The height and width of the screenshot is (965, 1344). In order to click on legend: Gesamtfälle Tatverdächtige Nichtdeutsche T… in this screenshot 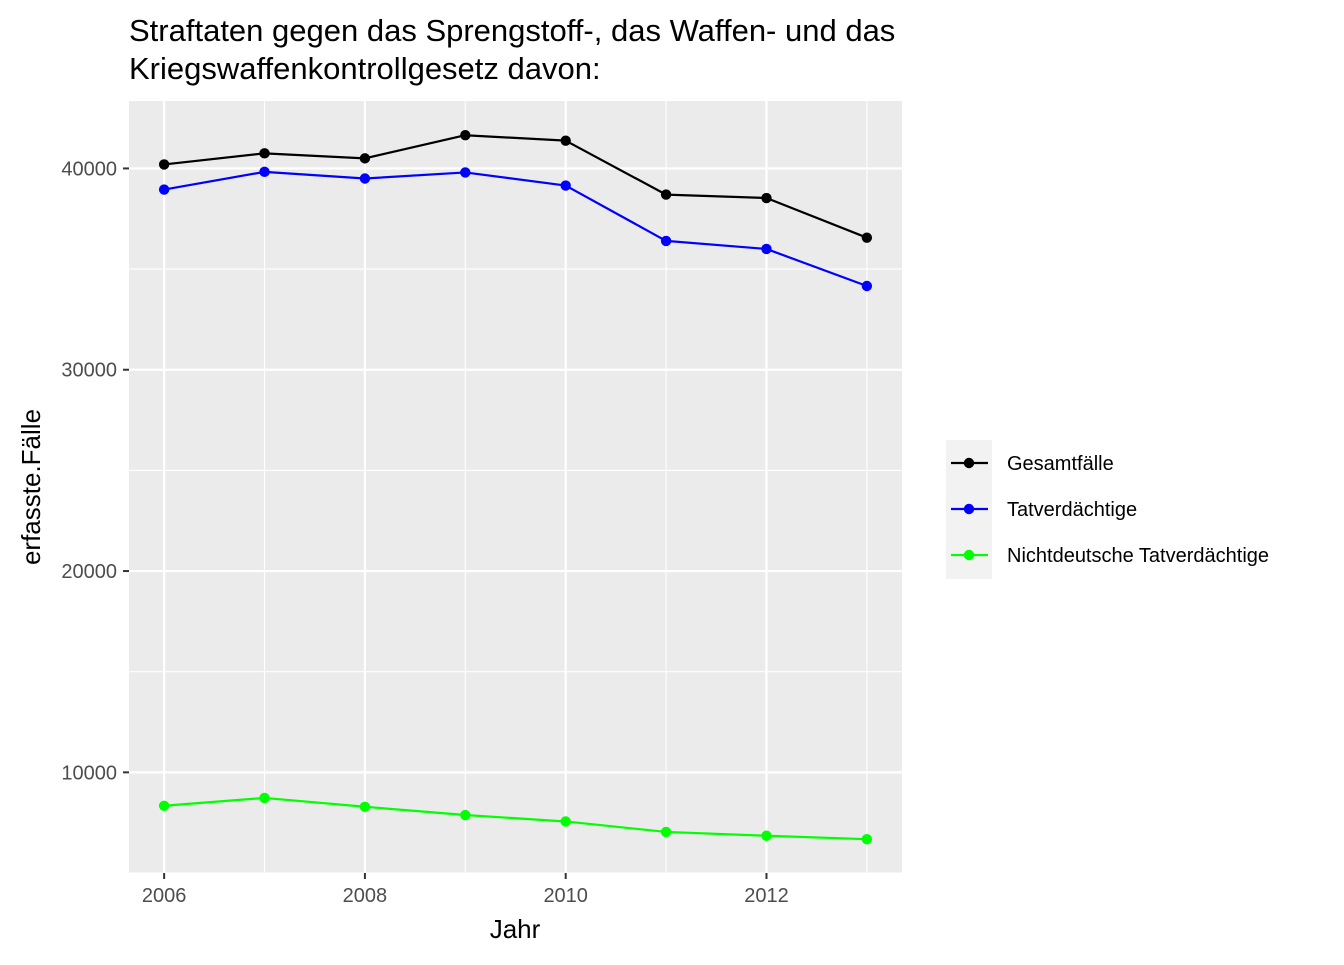, I will do `click(1107, 509)`.